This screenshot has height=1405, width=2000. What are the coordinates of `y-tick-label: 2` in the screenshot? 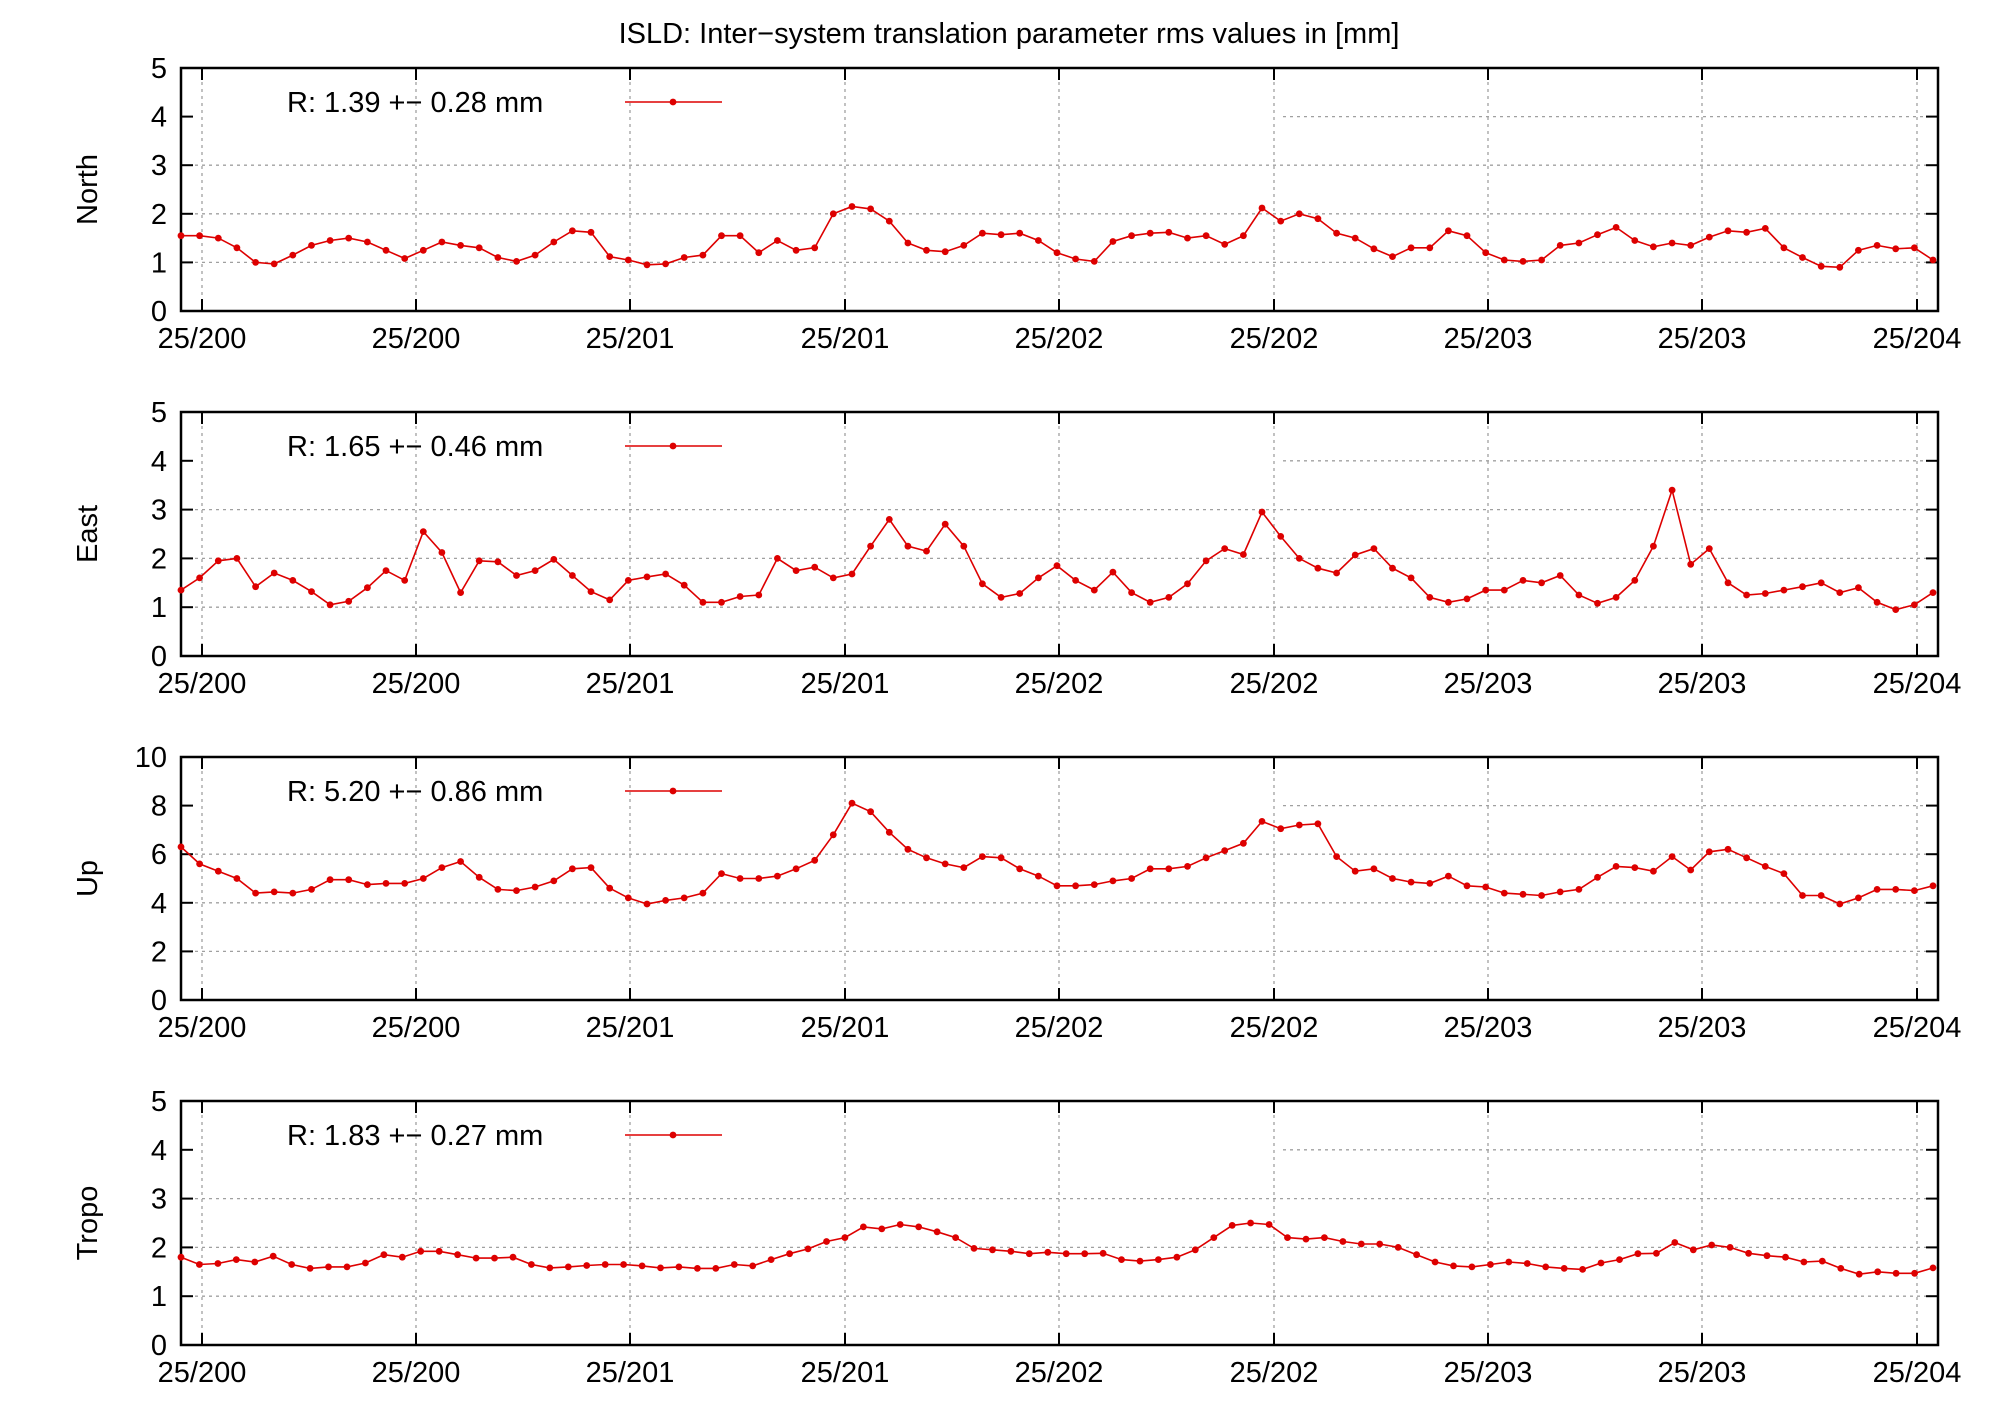 It's located at (159, 1248).